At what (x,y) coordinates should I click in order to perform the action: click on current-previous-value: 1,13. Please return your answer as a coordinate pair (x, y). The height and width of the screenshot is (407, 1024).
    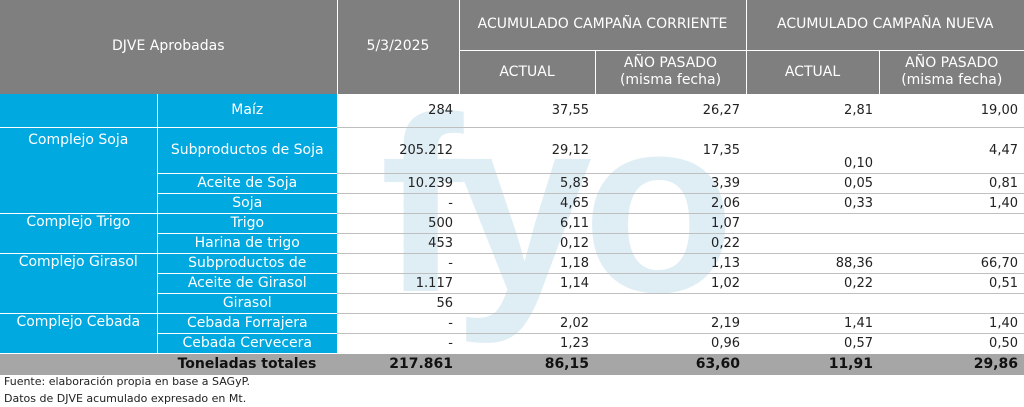
    Looking at the image, I should click on (670, 262).